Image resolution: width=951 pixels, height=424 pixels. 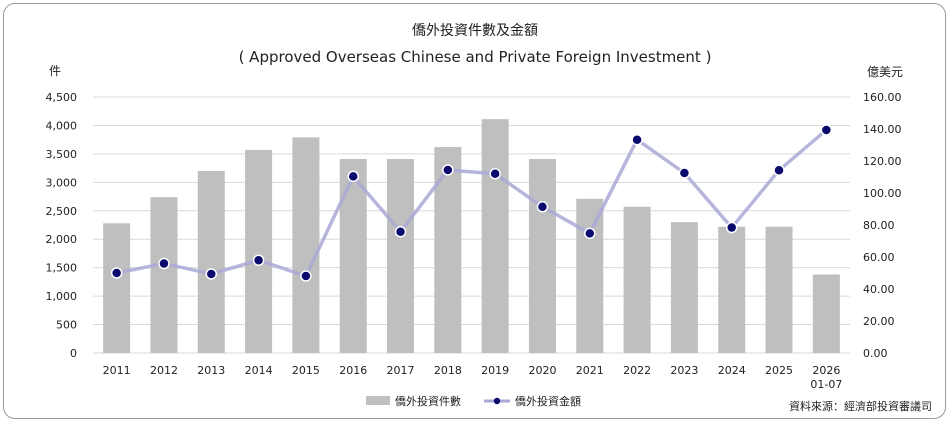 I want to click on x-tick-label: 2023, so click(x=684, y=370).